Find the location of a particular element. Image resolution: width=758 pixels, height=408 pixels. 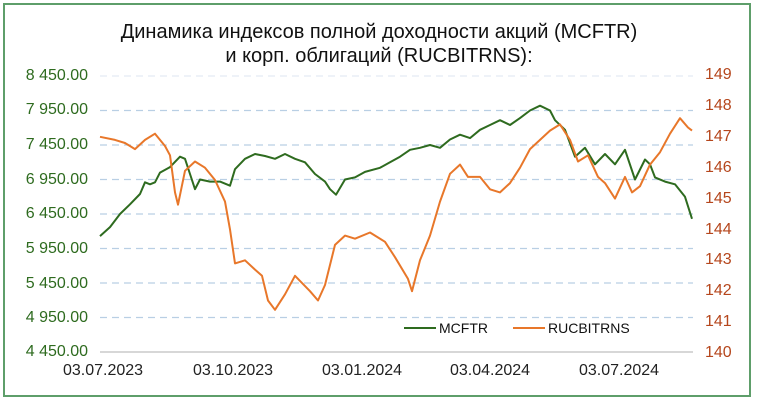

y-left-tick: 7 450.00 is located at coordinates (56, 144).